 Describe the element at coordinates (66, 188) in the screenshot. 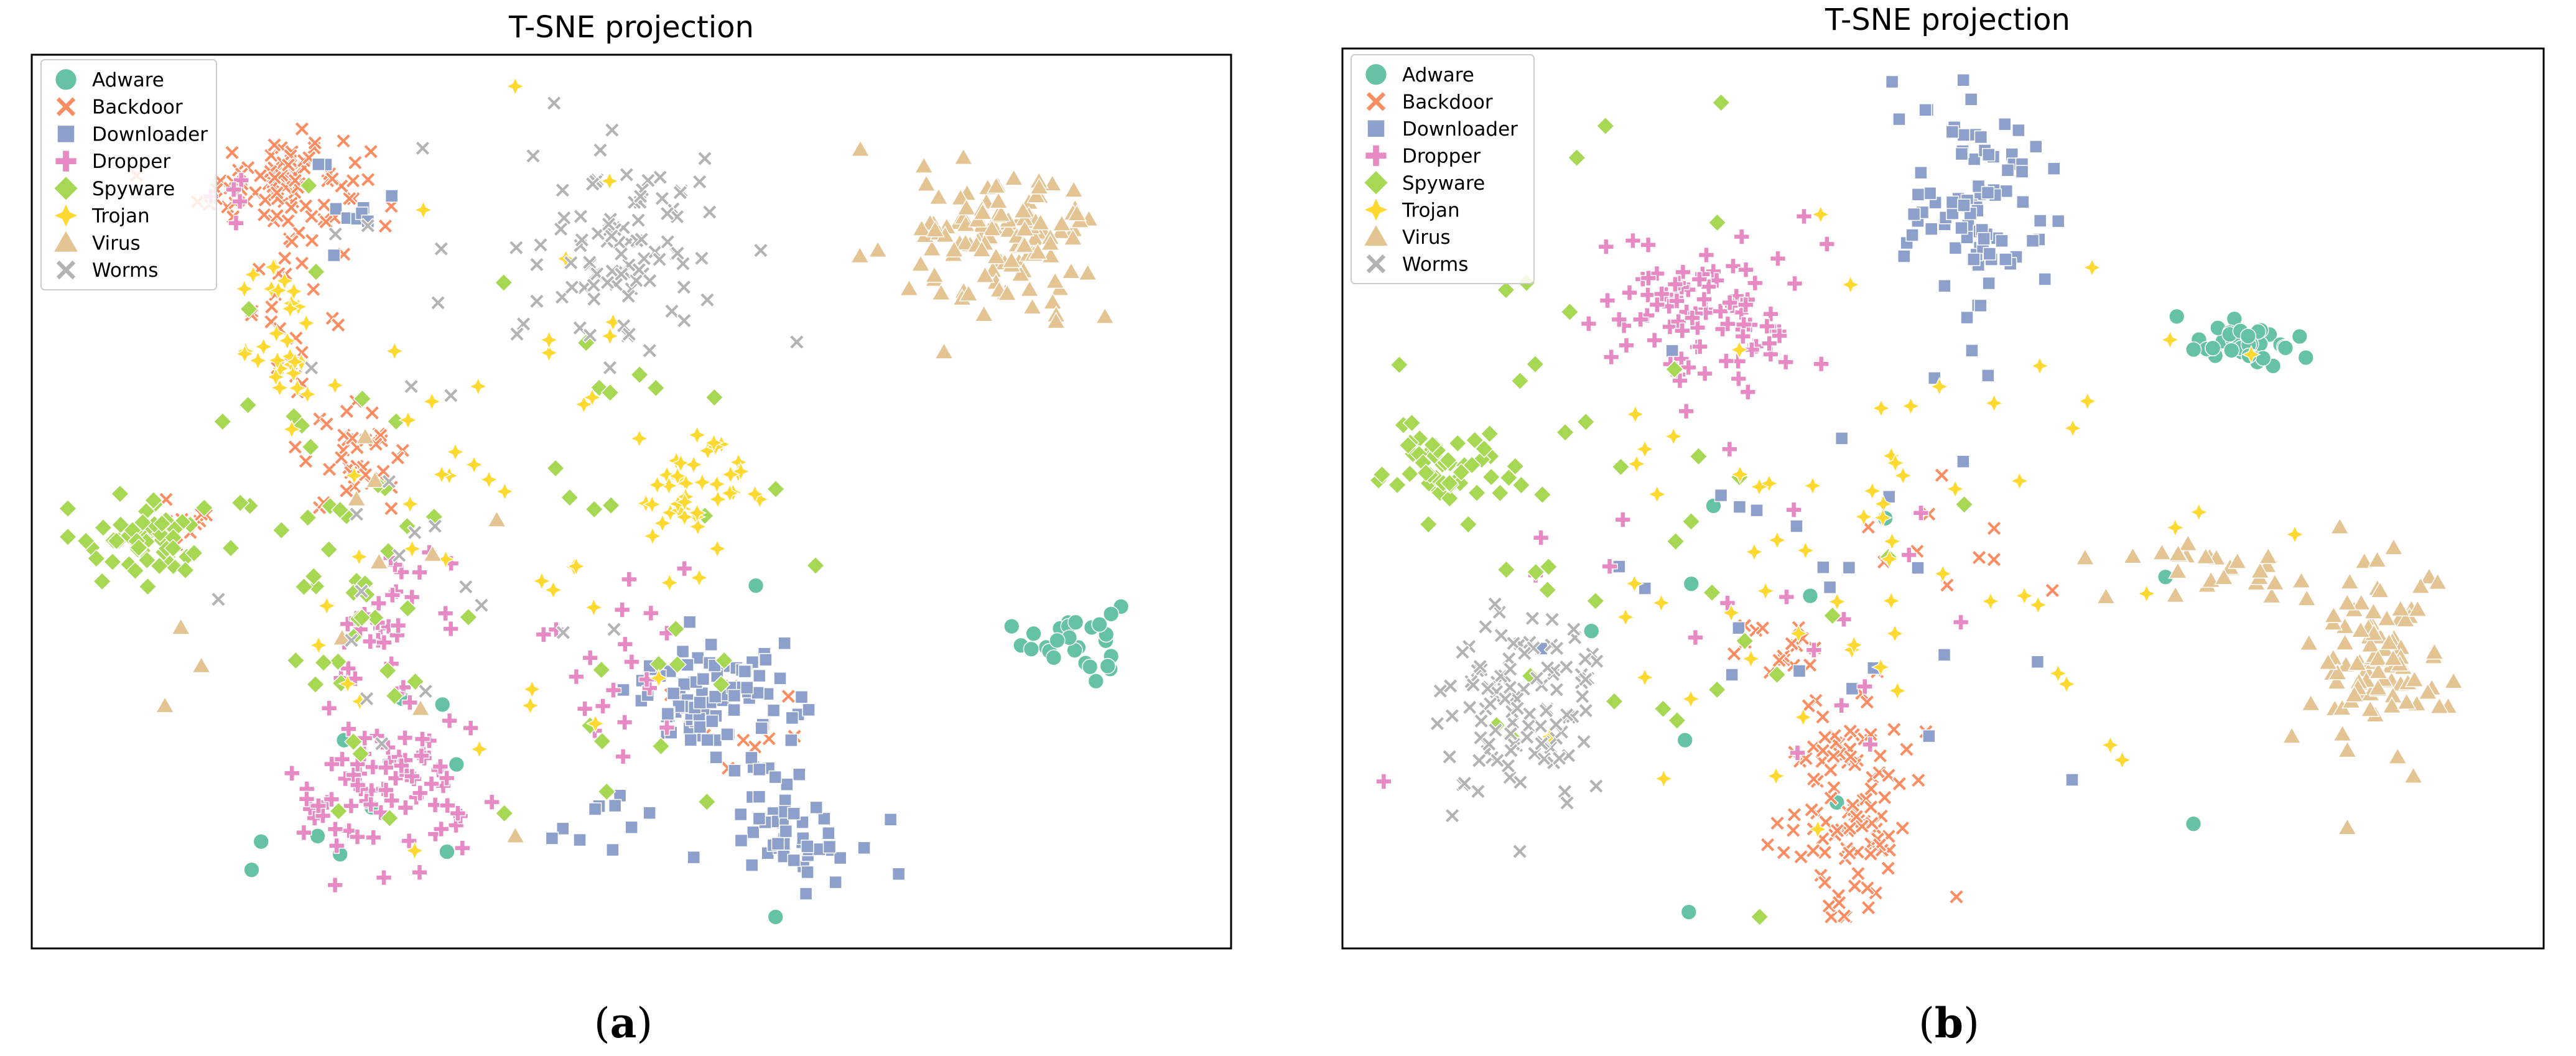

I see `legend-marker-spyware` at that location.